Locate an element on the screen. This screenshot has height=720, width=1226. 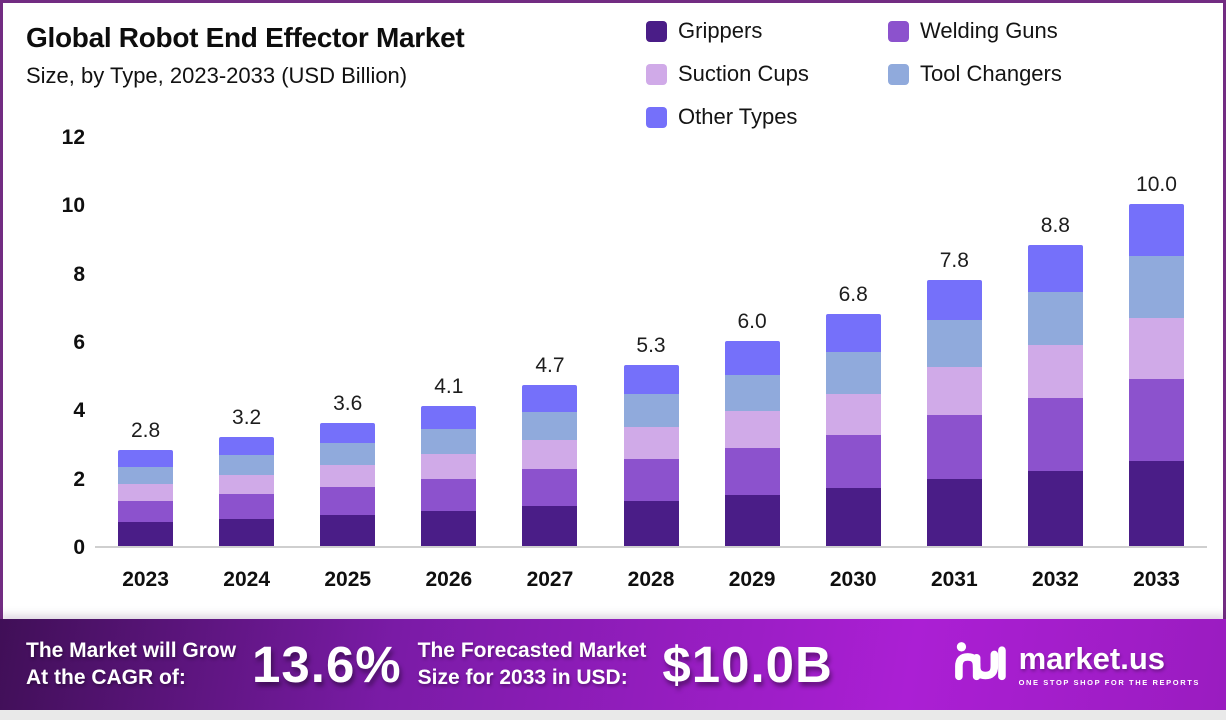
cagr-label-line1: The Market will Grow is located at coordinates (131, 651).